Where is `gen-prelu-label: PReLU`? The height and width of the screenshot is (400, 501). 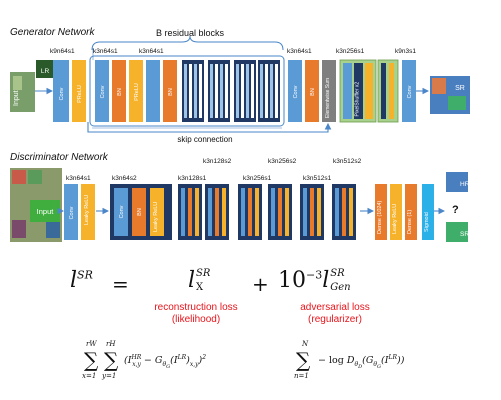
gen-prelu-label: PReLU is located at coordinates (80, 94).